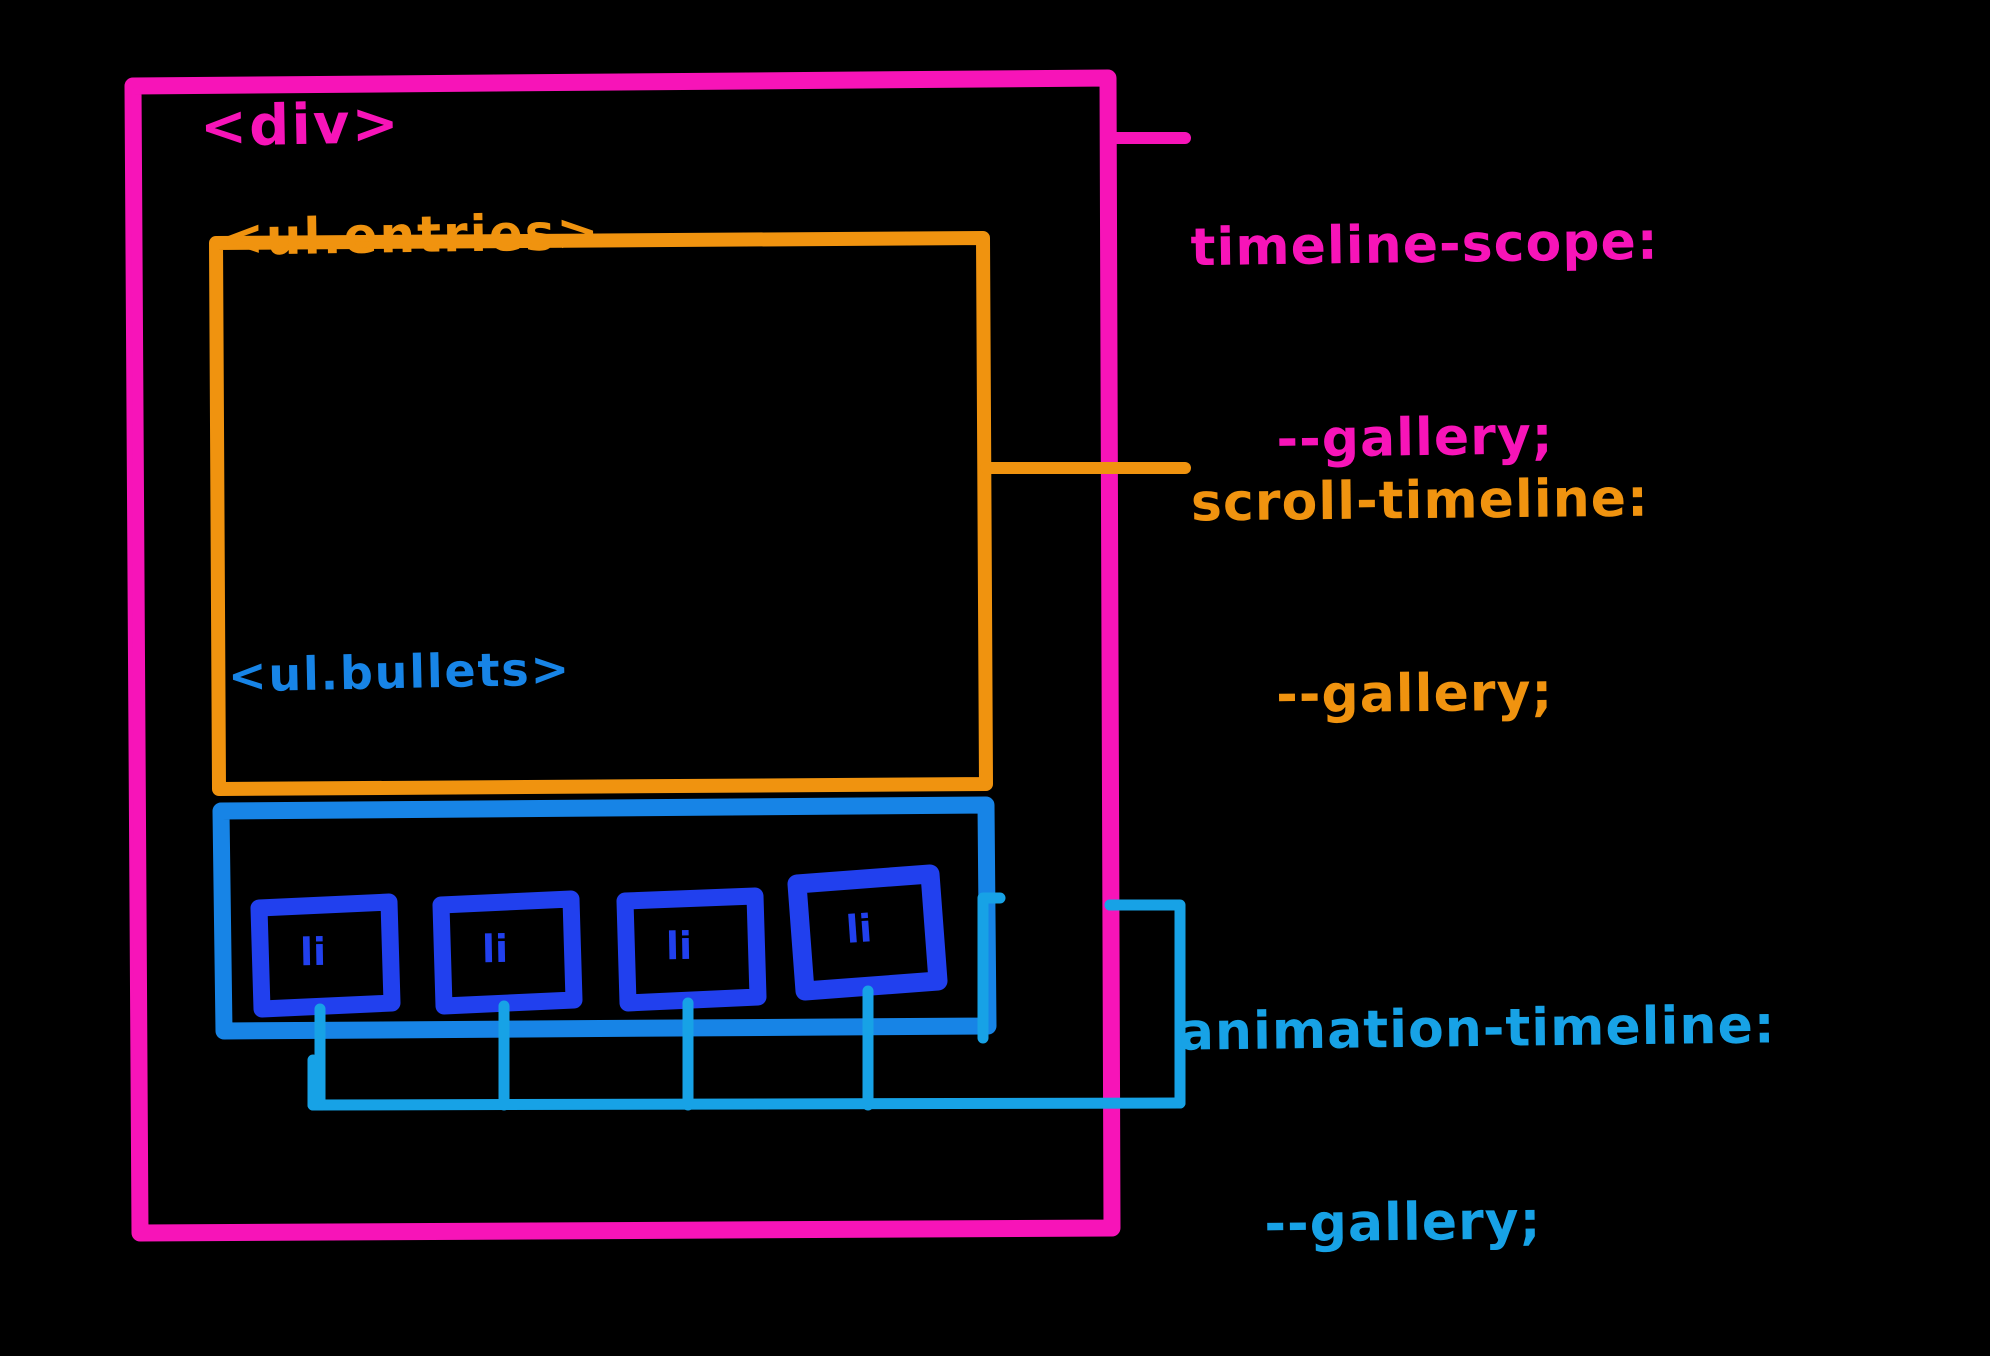 The width and height of the screenshot is (1990, 1356). What do you see at coordinates (599, 941) in the screenshot?
I see `li-squares` at bounding box center [599, 941].